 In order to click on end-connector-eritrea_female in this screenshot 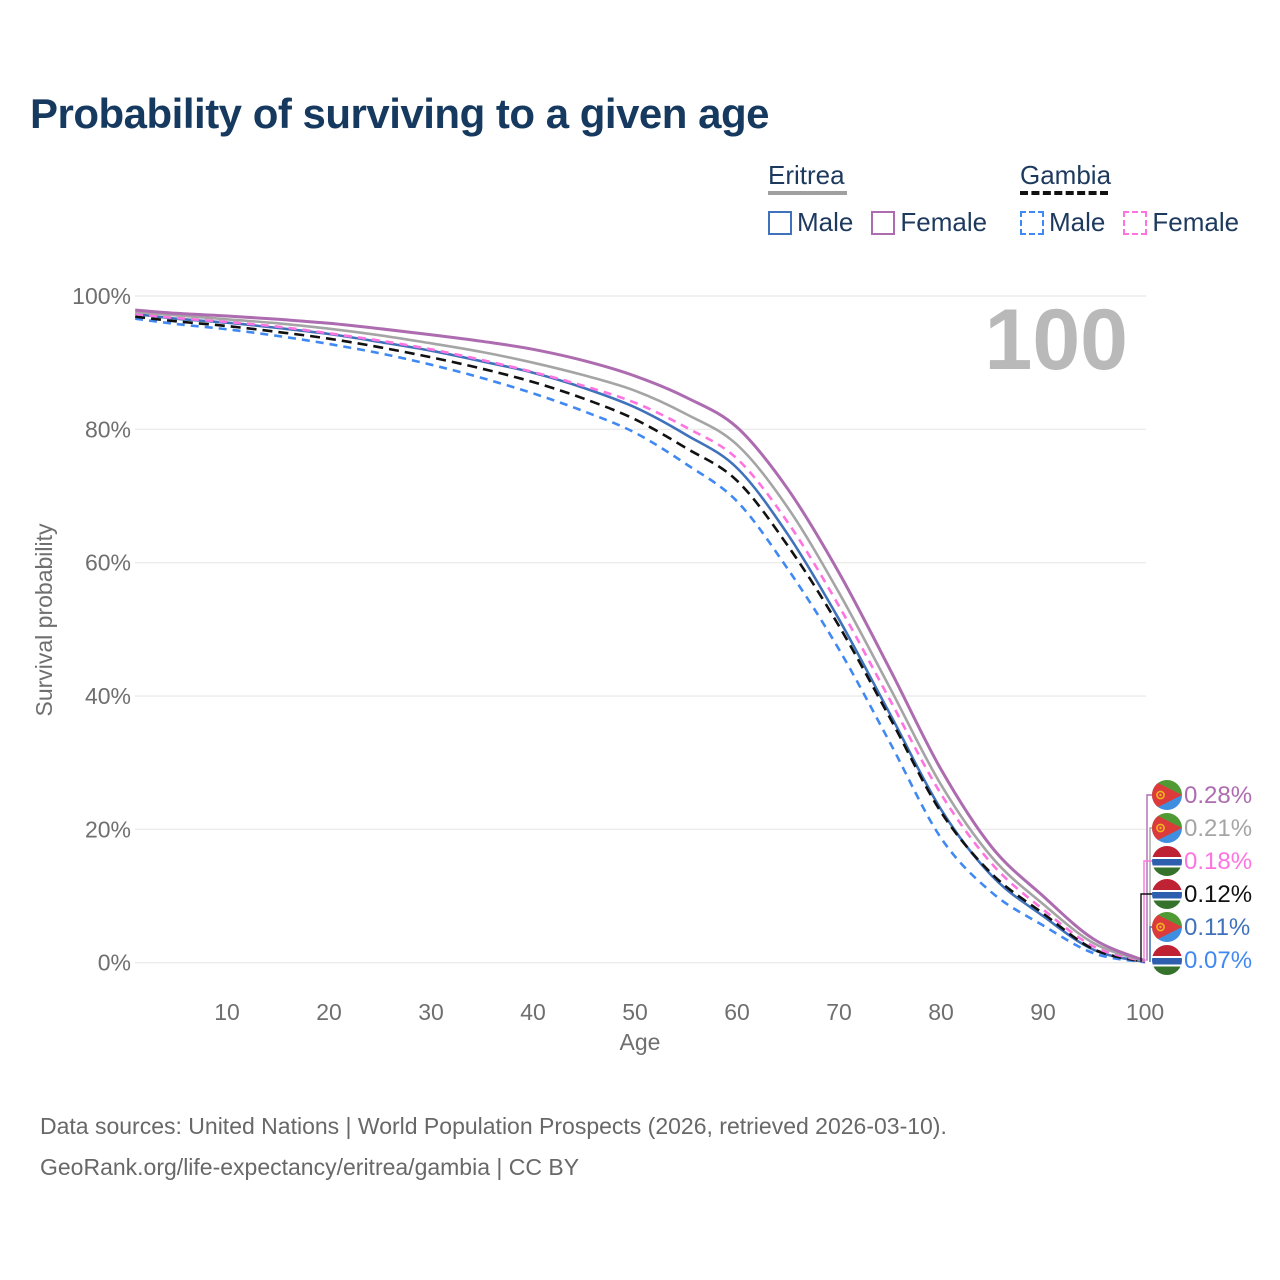, I will do `click(1149, 877)`.